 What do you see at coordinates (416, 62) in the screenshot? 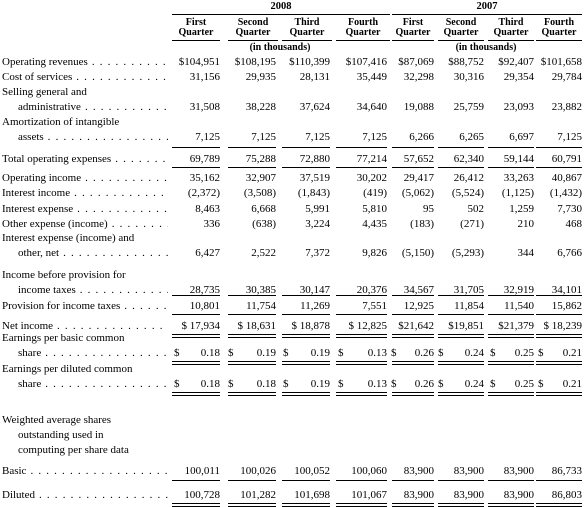
I see `table-cell: $87,069` at bounding box center [416, 62].